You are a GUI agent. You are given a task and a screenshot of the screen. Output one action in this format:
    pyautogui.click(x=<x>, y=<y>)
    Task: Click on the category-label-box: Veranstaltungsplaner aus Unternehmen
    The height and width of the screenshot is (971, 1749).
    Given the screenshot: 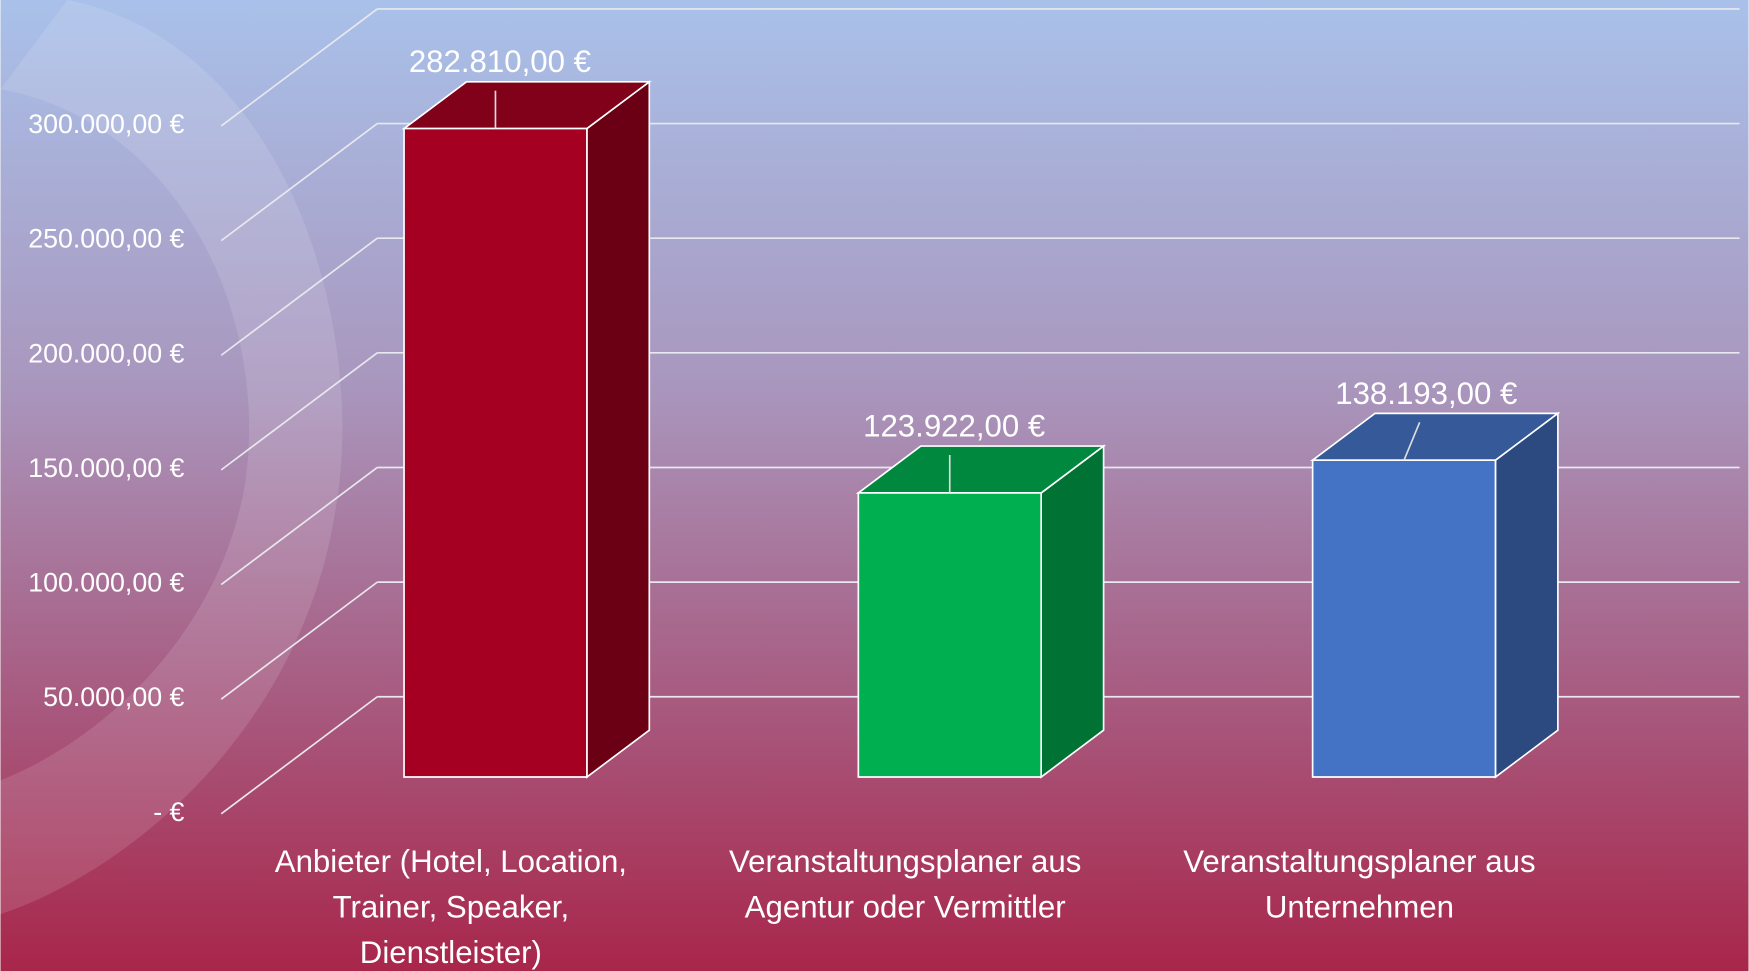 What is the action you would take?
    pyautogui.click(x=1359, y=884)
    